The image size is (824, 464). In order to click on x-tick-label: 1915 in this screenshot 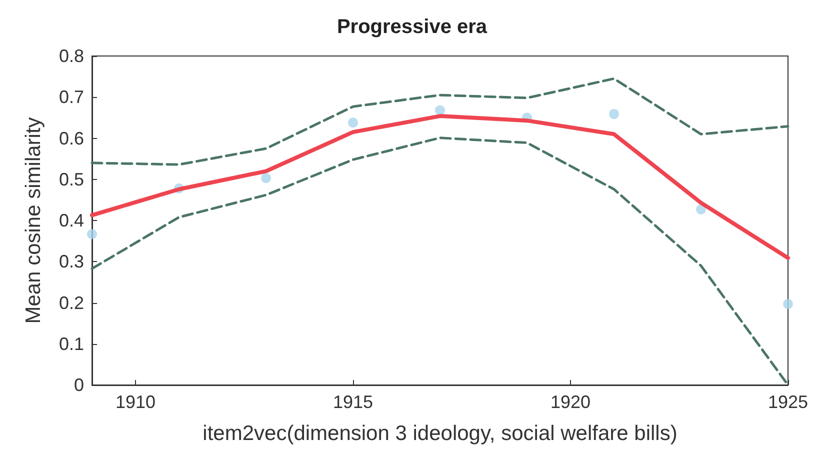, I will do `click(353, 402)`.